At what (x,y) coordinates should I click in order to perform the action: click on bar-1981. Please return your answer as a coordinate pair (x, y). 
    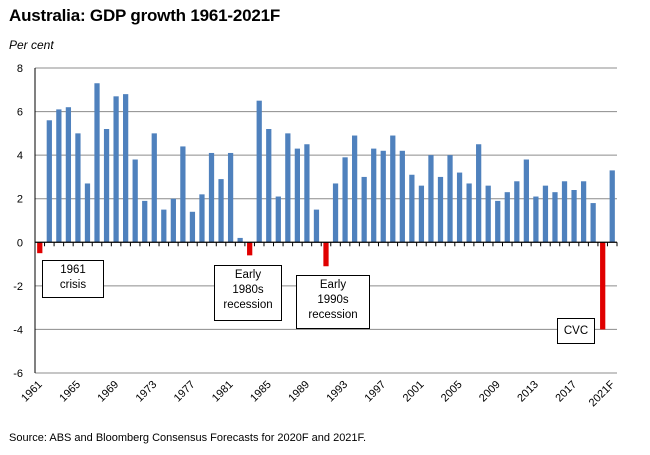
    Looking at the image, I should click on (230, 197).